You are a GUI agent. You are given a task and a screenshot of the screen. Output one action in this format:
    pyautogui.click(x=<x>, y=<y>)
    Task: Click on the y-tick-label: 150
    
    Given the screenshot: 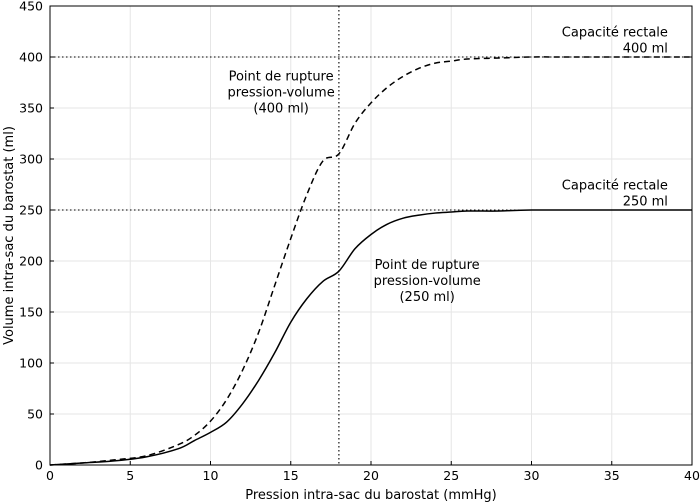 What is the action you would take?
    pyautogui.click(x=31, y=312)
    